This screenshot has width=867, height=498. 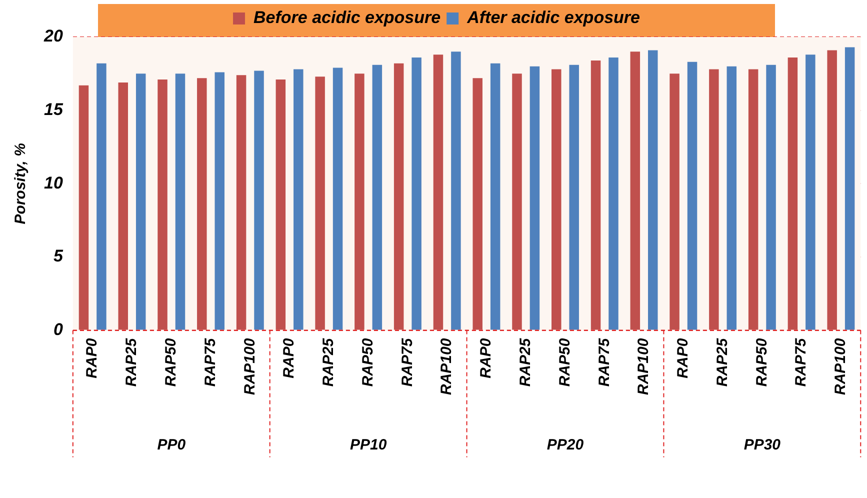 I want to click on text: PP0, so click(x=171, y=445).